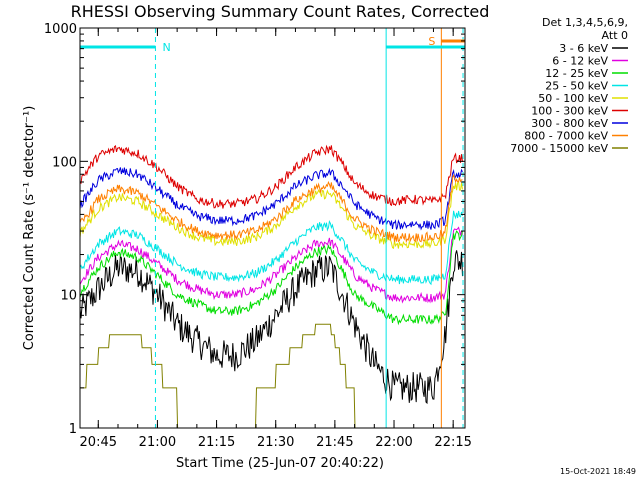  Describe the element at coordinates (598, 471) in the screenshot. I see `timestamp: 15-Oct-2021 18:49` at that location.